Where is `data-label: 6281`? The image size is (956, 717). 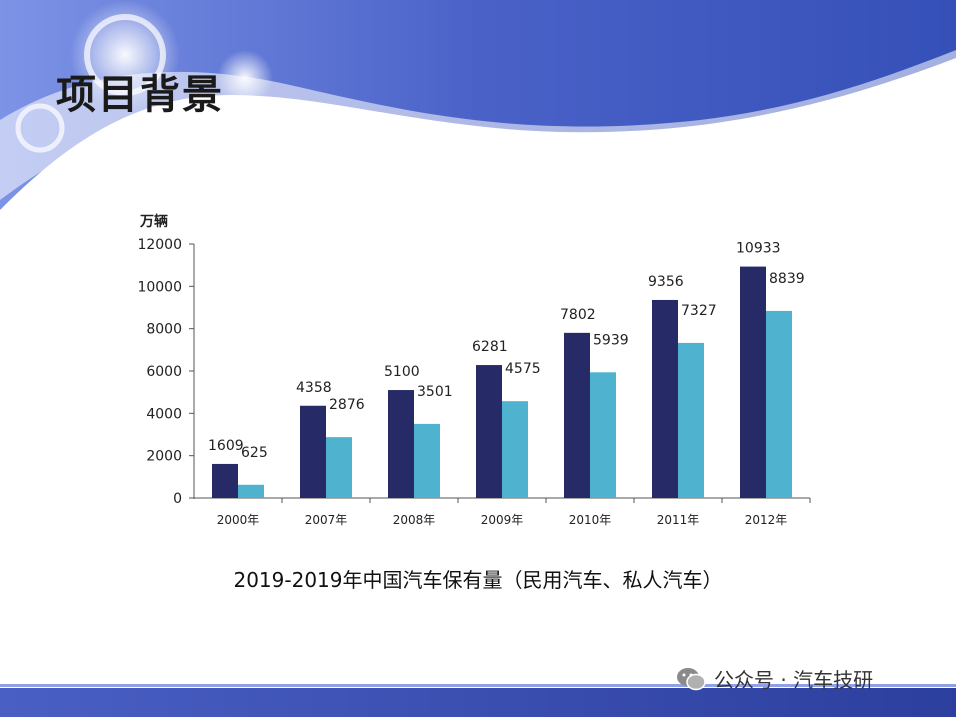 data-label: 6281 is located at coordinates (490, 347).